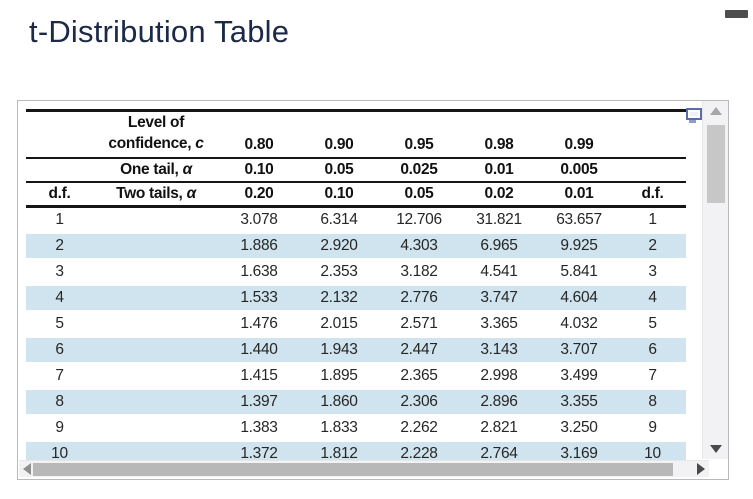 The width and height of the screenshot is (753, 499). I want to click on t-value: 3.250, so click(579, 427).